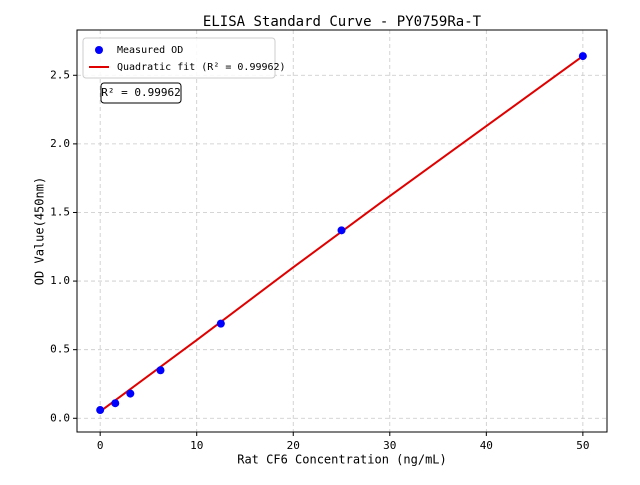 Image resolution: width=640 pixels, height=485 pixels. Describe the element at coordinates (60, 417) in the screenshot. I see `y-tick-label: 0.0` at that location.